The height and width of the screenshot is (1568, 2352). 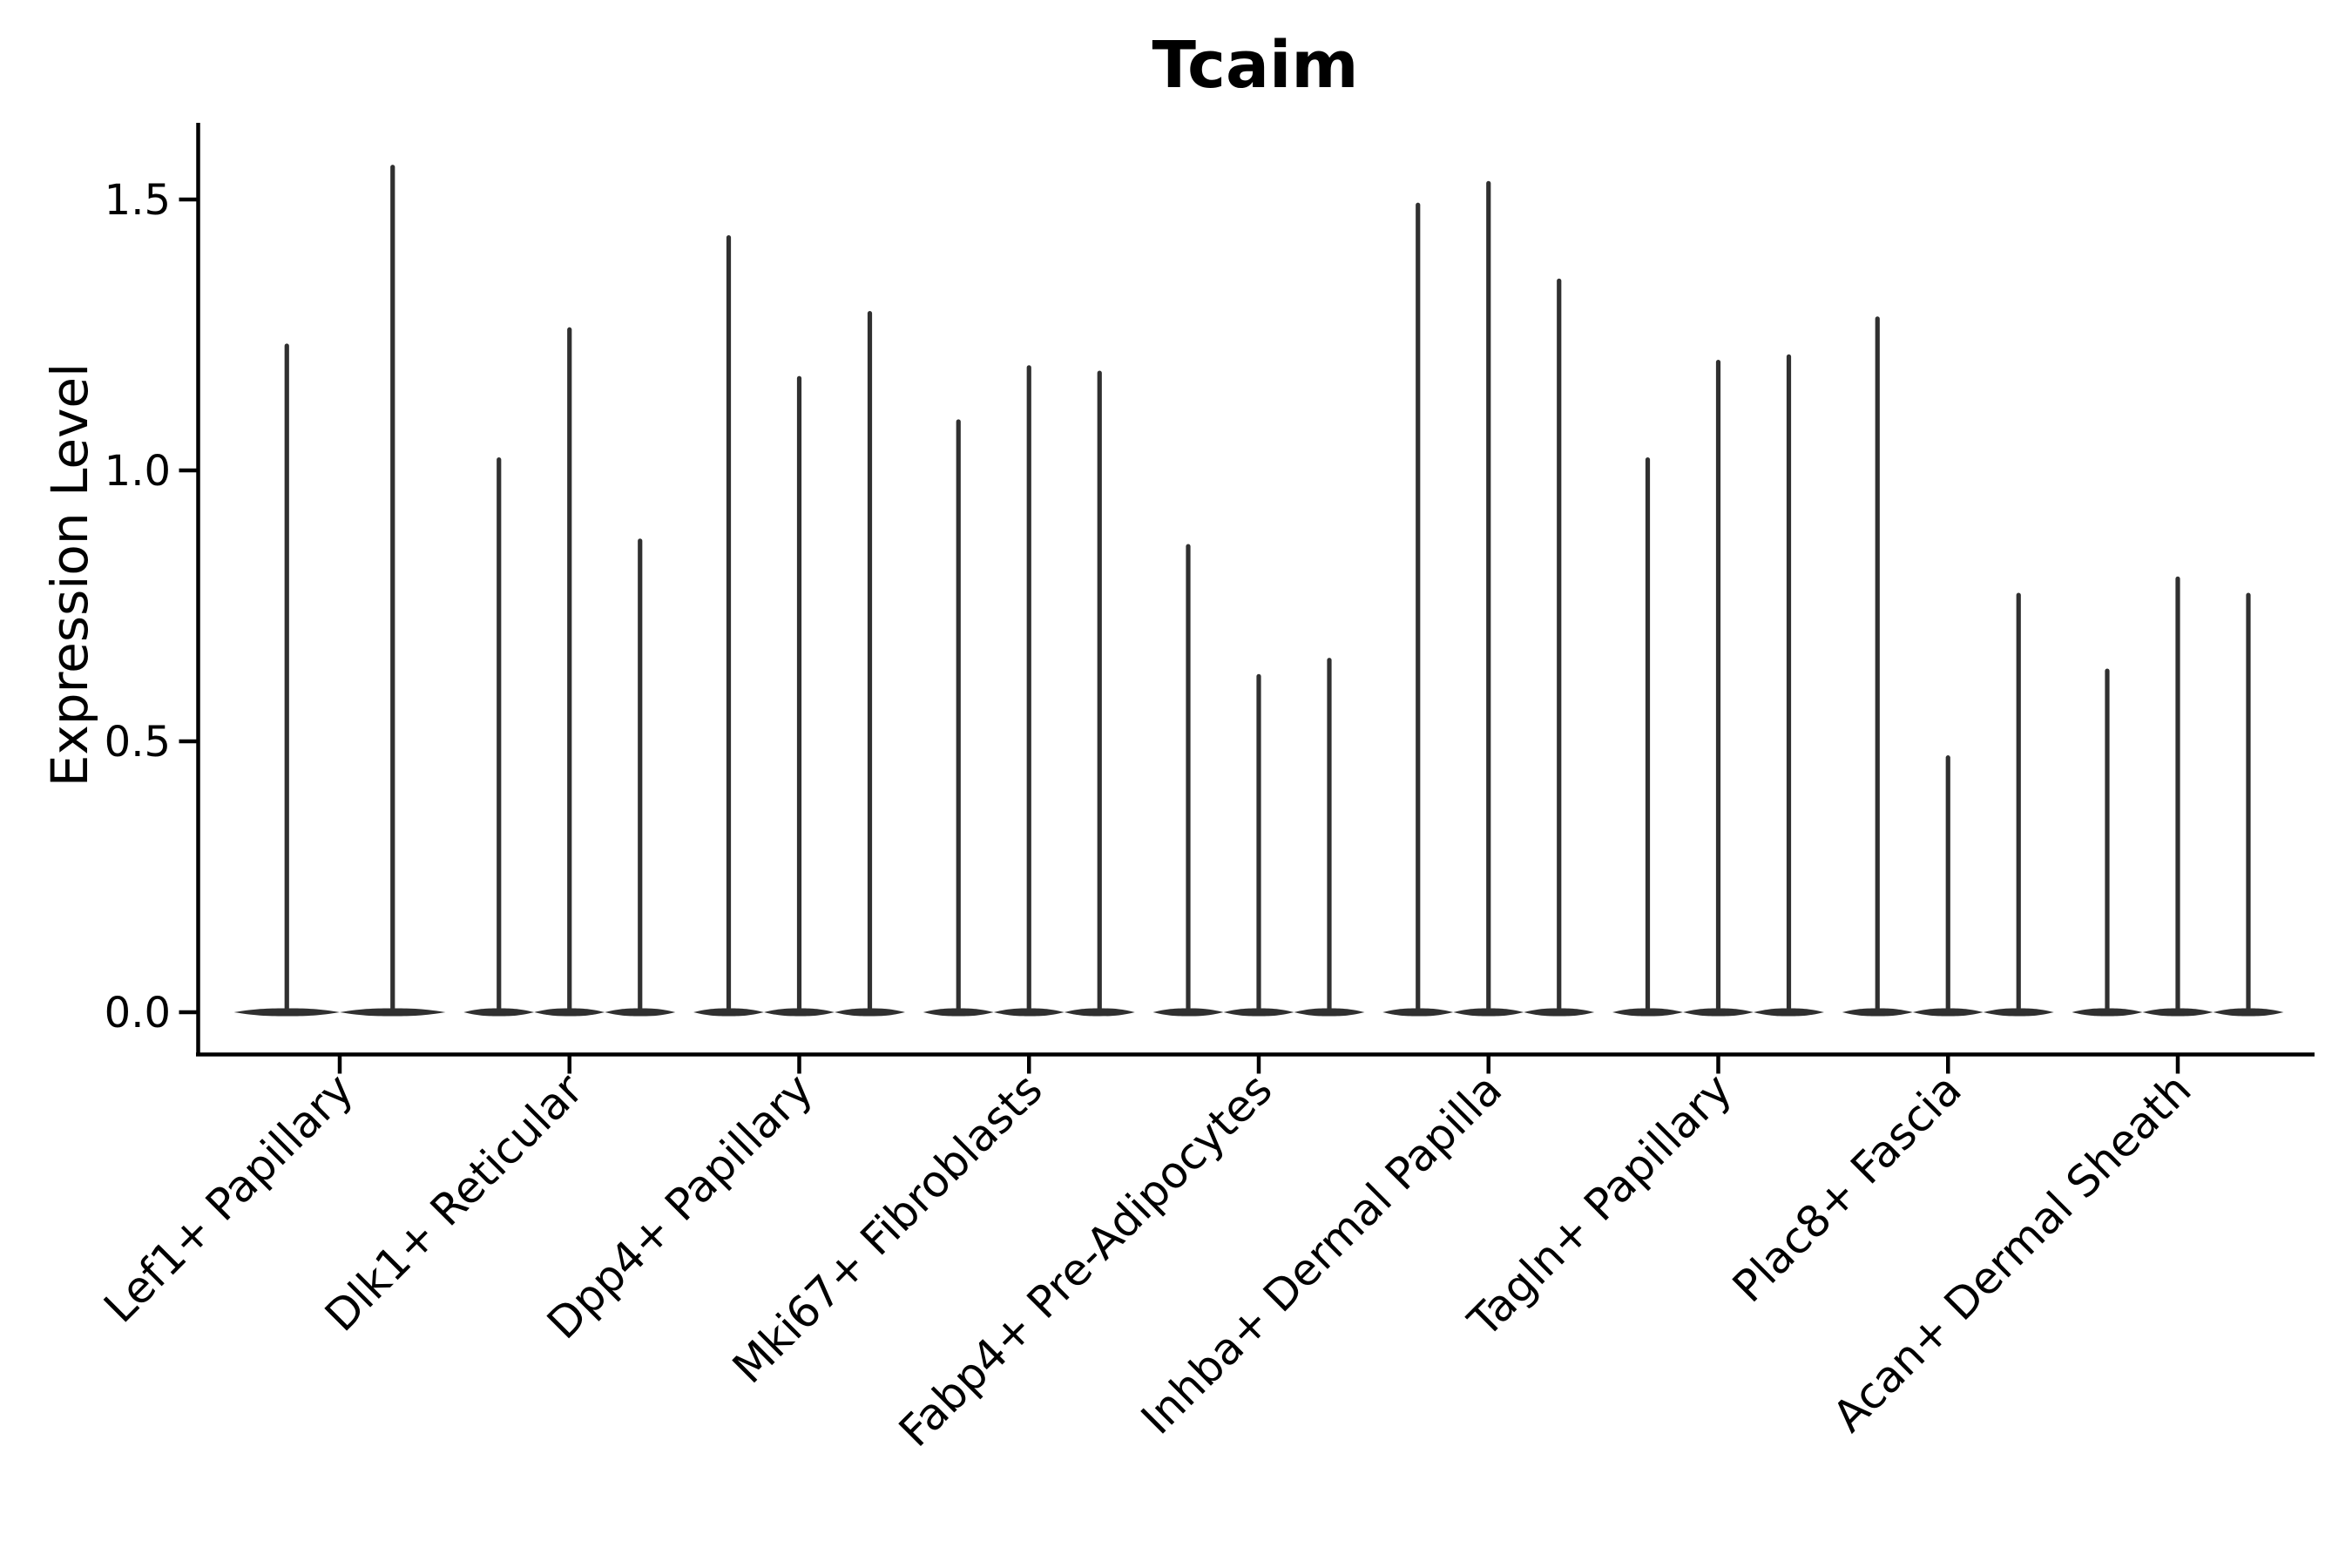 What do you see at coordinates (228, 1198) in the screenshot?
I see `x-tick-label: Lef1+ Papillary` at bounding box center [228, 1198].